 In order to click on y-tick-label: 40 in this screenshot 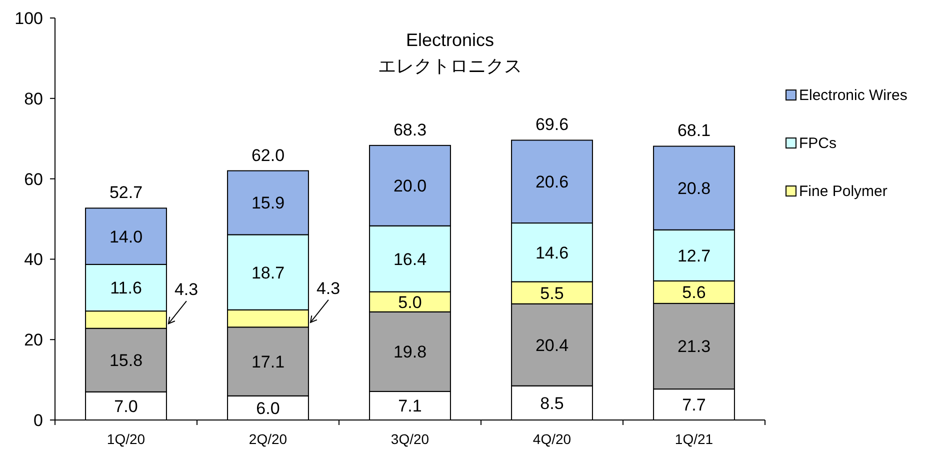, I will do `click(33, 260)`.